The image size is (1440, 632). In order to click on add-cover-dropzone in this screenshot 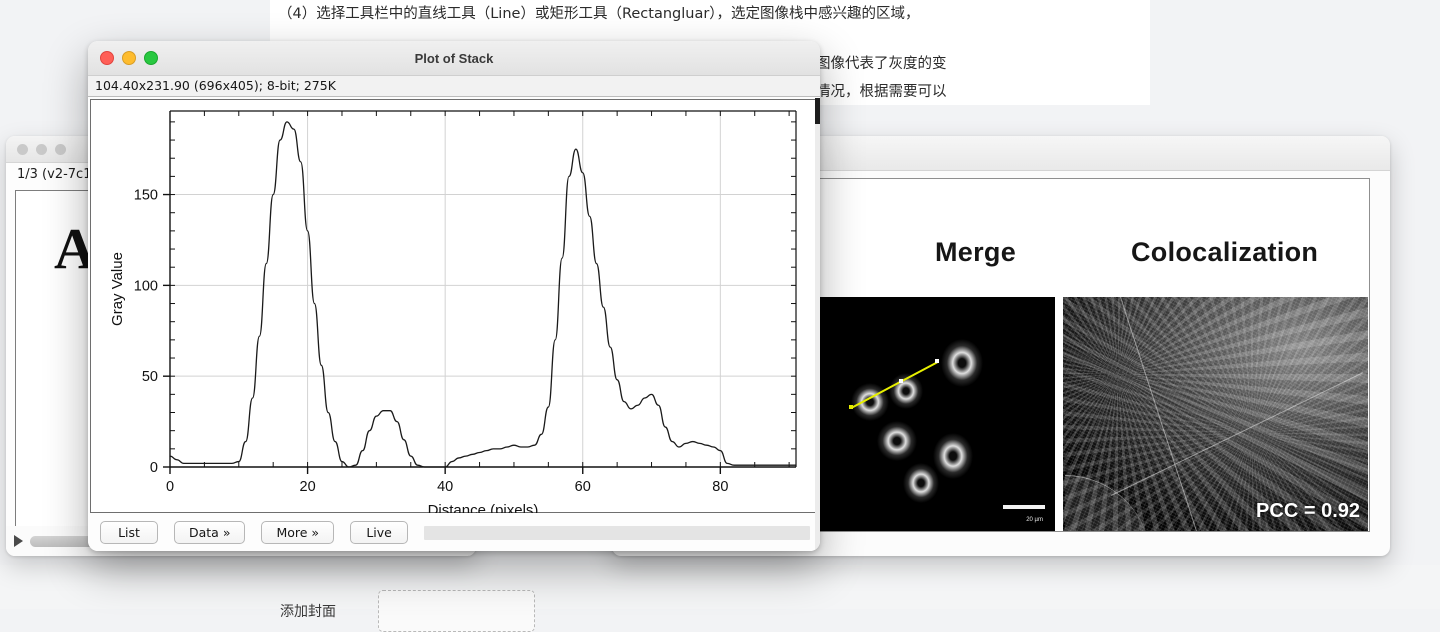, I will do `click(456, 611)`.